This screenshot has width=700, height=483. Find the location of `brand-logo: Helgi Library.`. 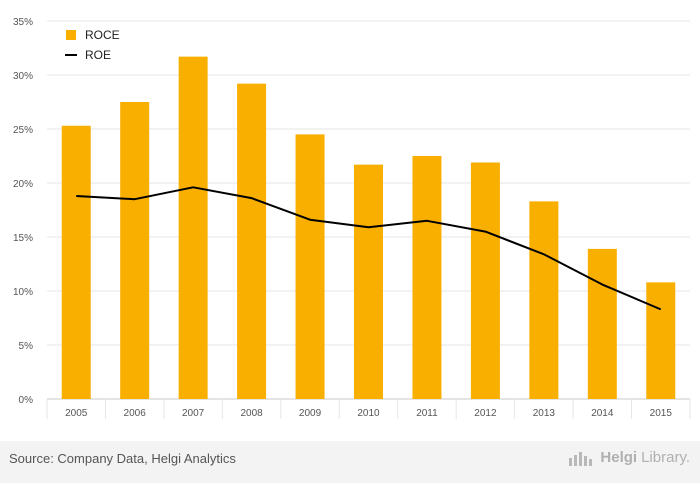

brand-logo: Helgi Library. is located at coordinates (629, 457).